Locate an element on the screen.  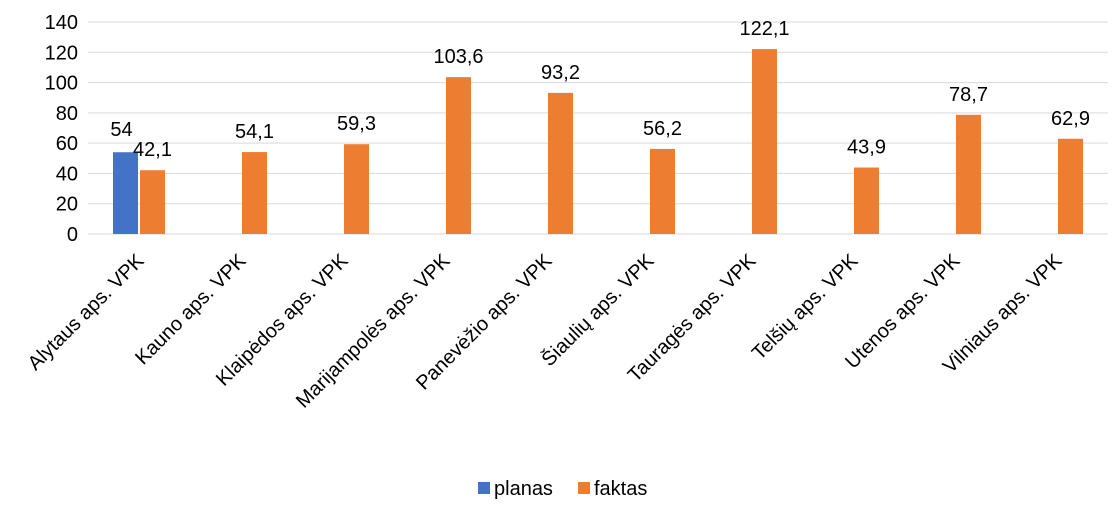
data-label-faktas: 59,3 is located at coordinates (356, 124).